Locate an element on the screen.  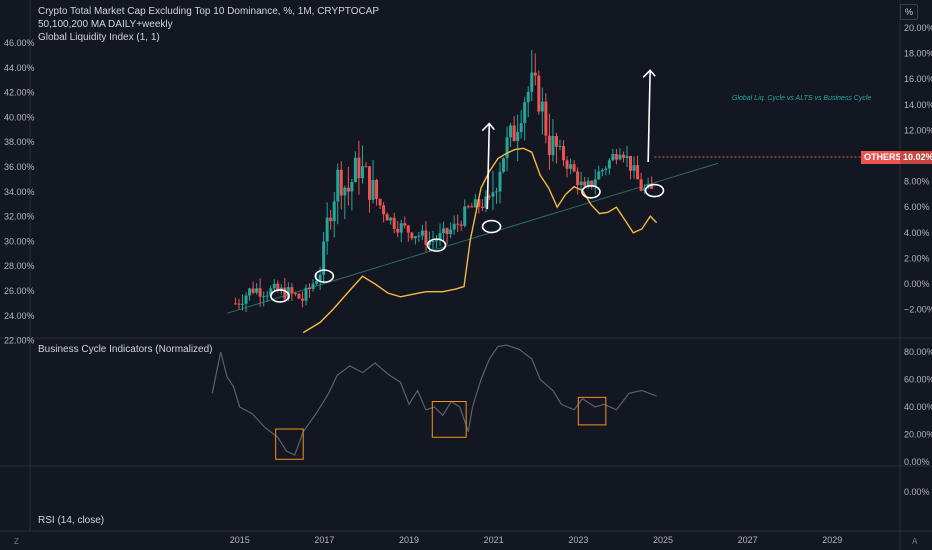
liquidity-line is located at coordinates (480, 240).